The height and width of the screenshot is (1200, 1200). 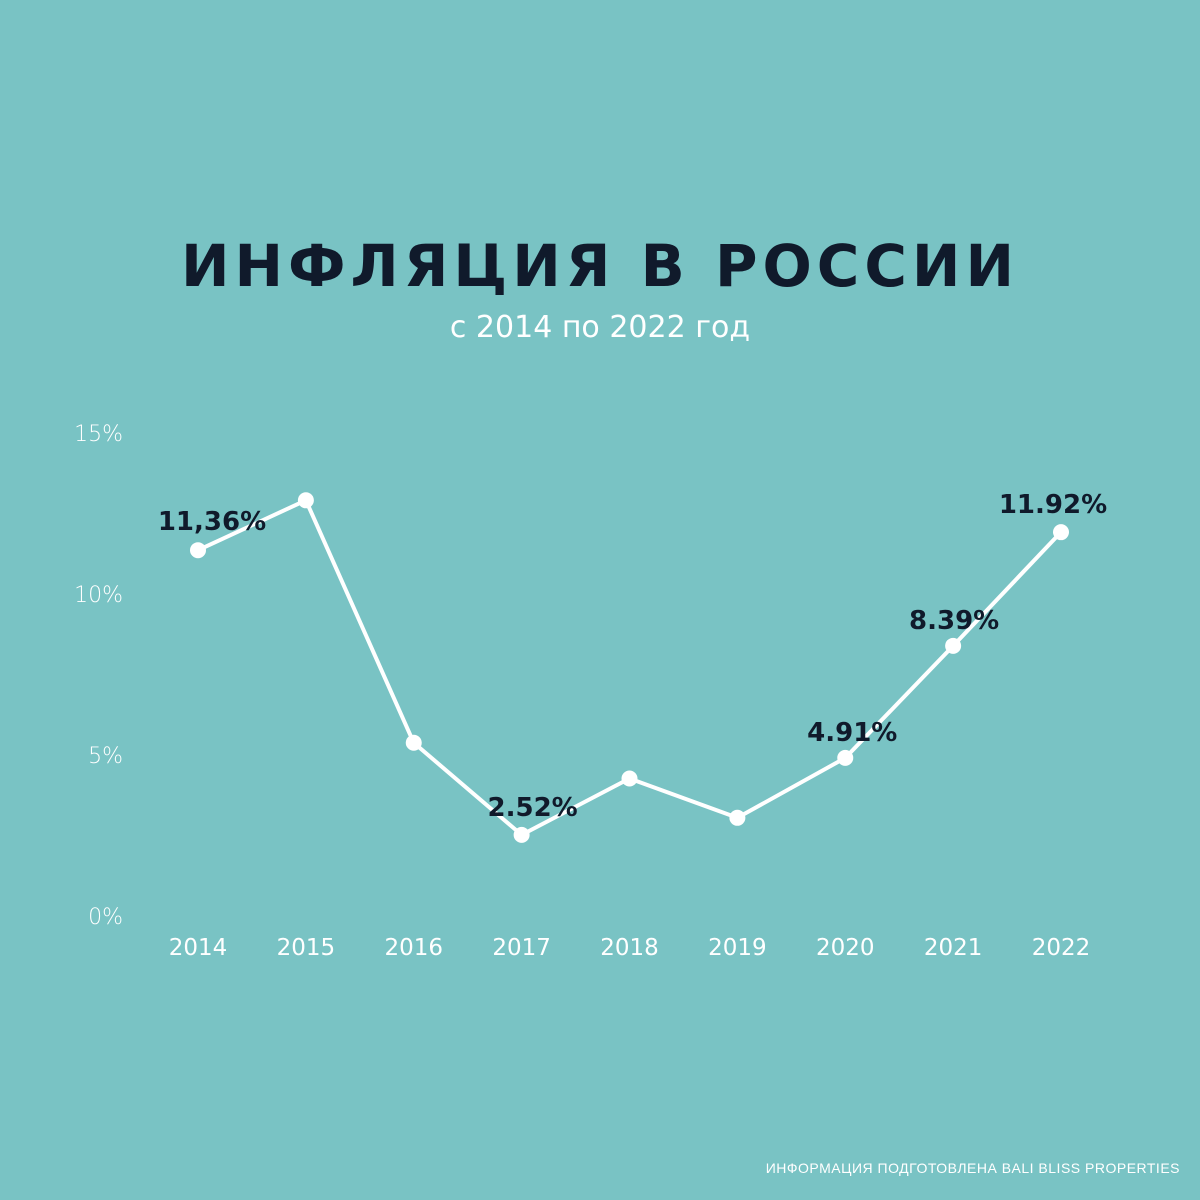 What do you see at coordinates (1061, 948) in the screenshot?
I see `x-tick-label: 2022` at bounding box center [1061, 948].